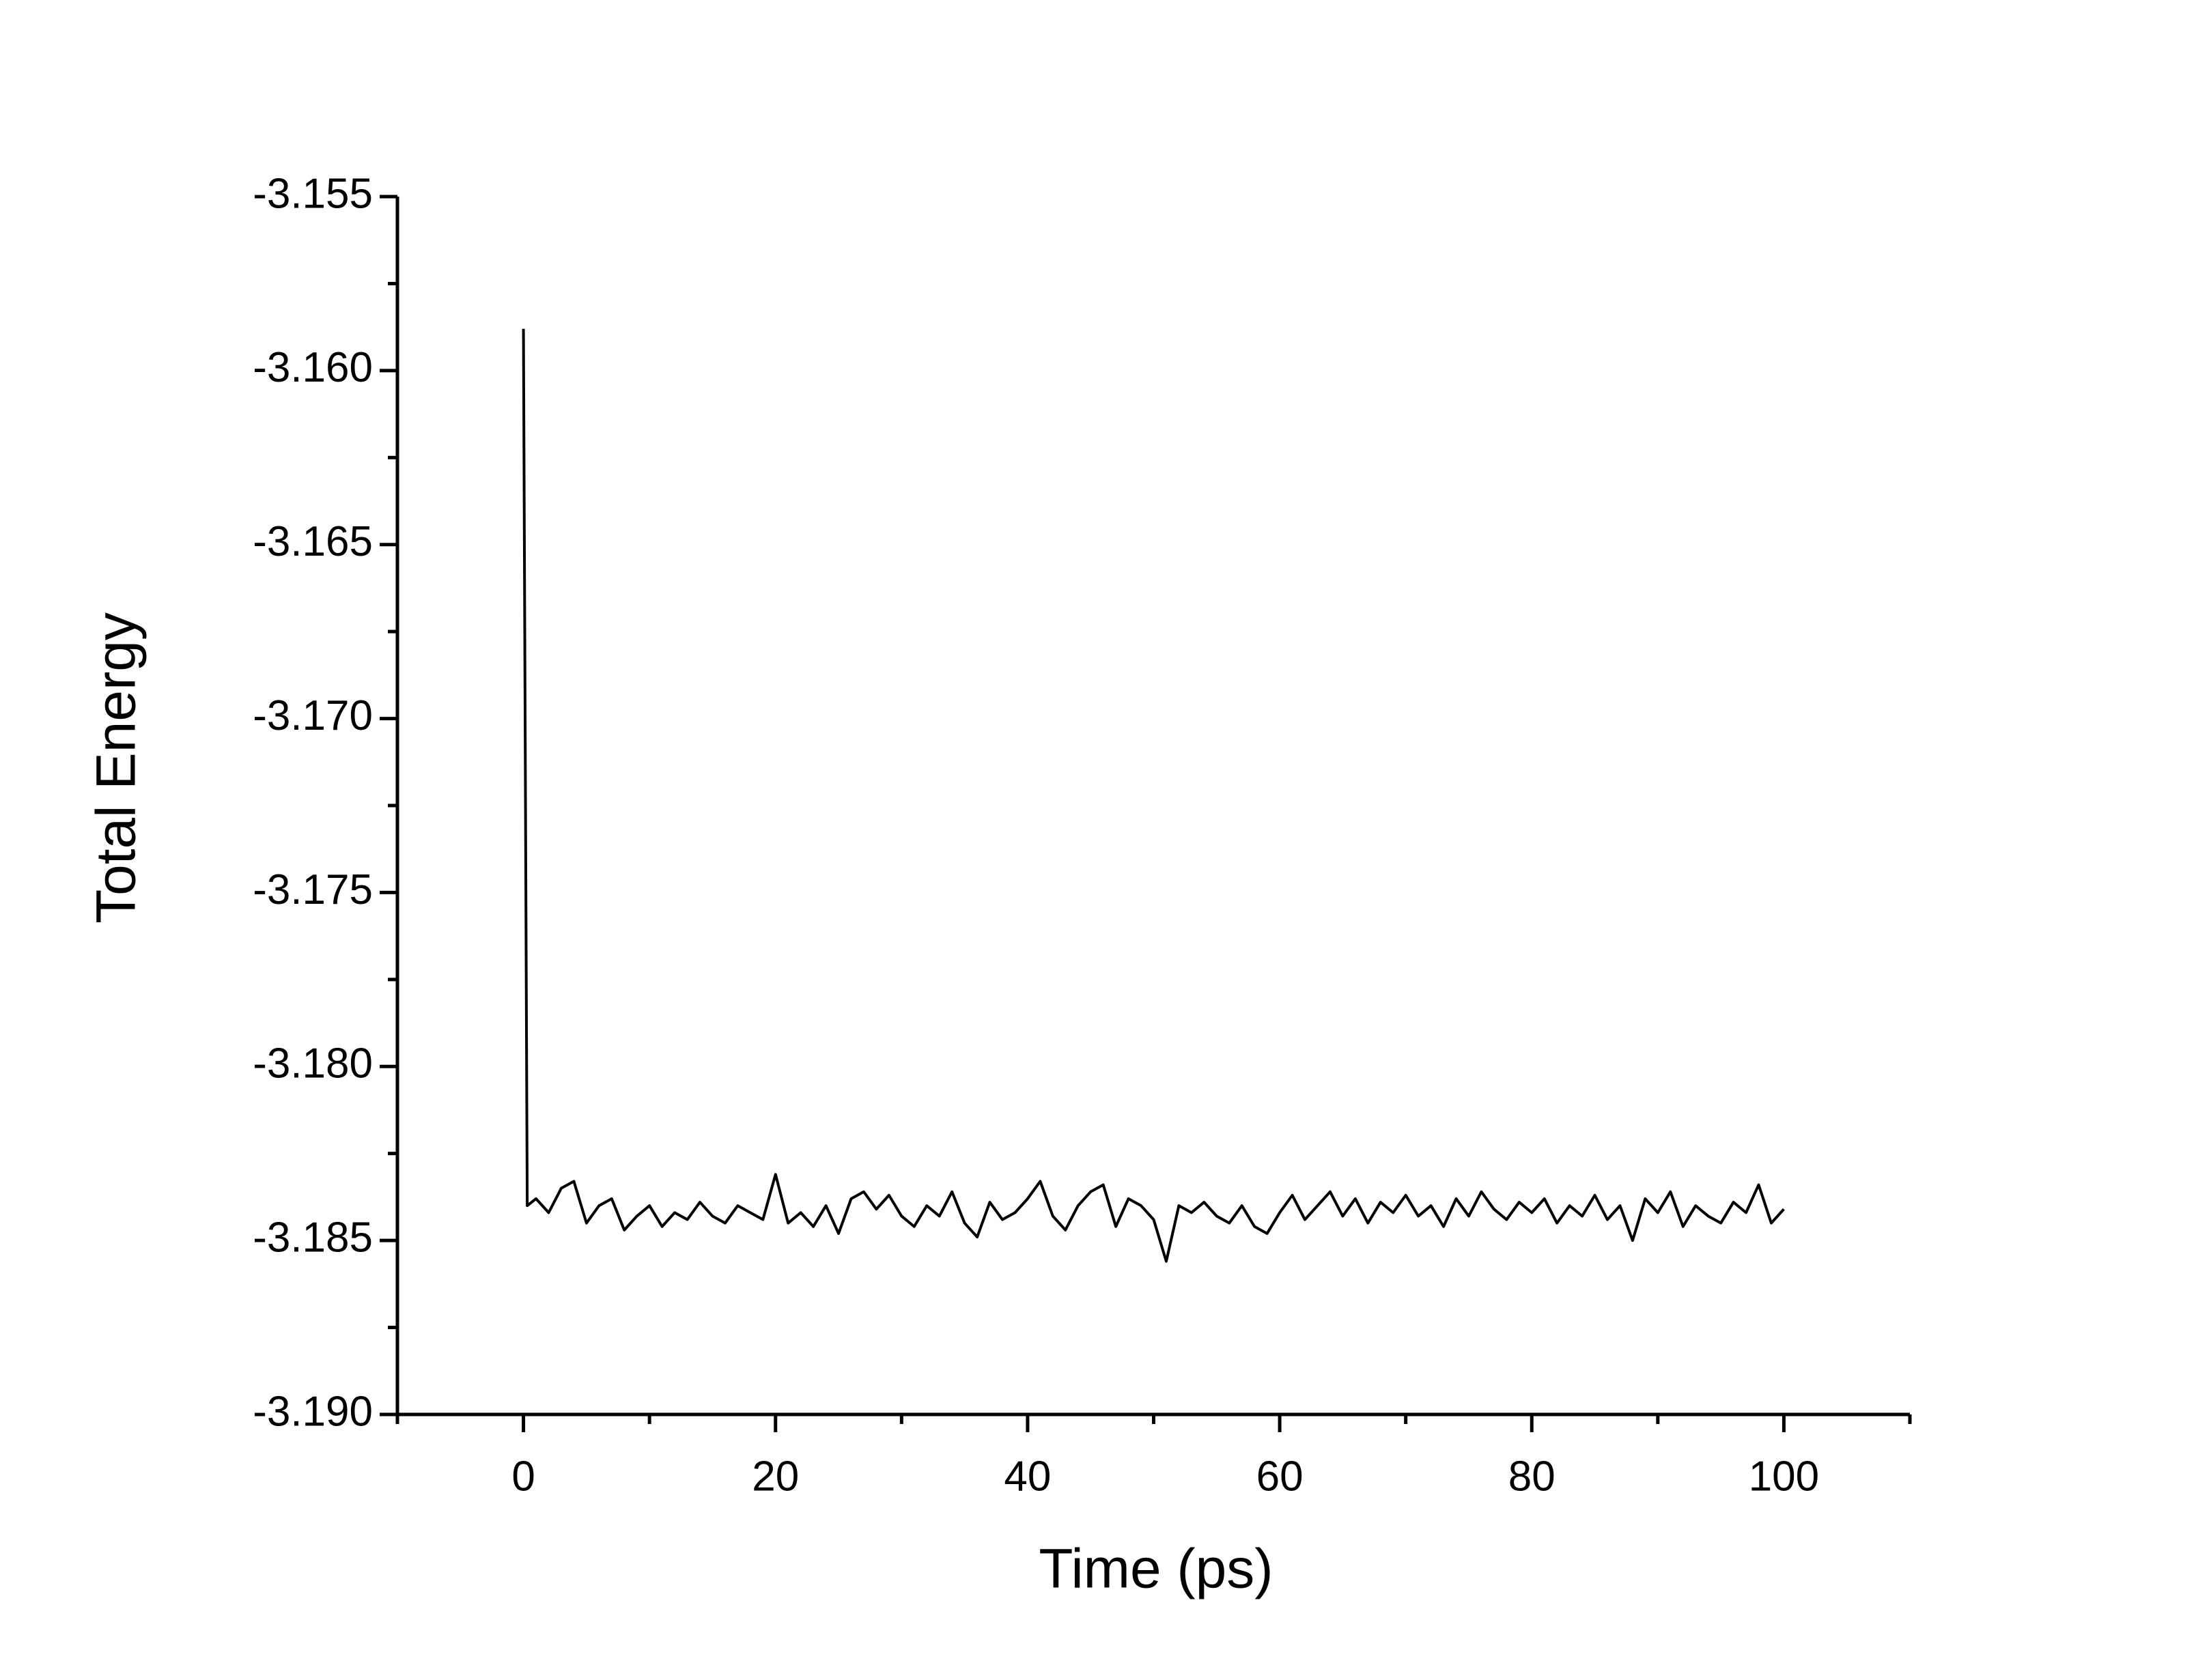 The width and height of the screenshot is (2196, 1680). I want to click on y-tick-label: -3.165, so click(313, 541).